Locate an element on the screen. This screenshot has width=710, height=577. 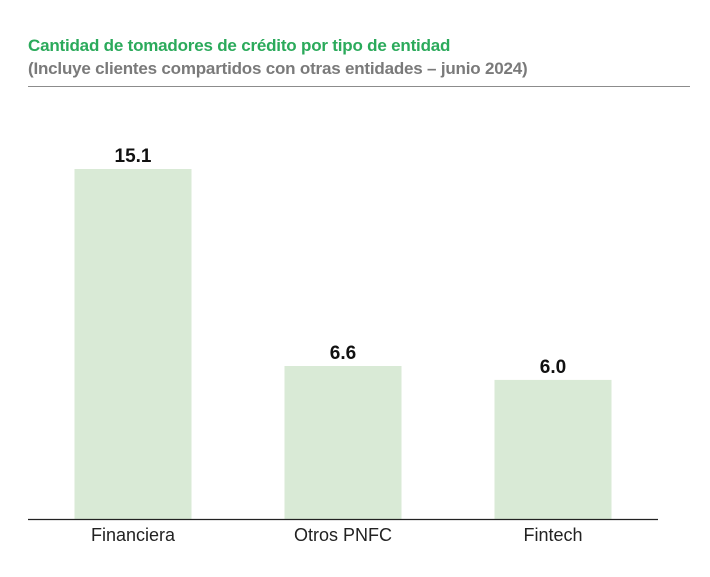
bar-otros-pnfc is located at coordinates (343, 442).